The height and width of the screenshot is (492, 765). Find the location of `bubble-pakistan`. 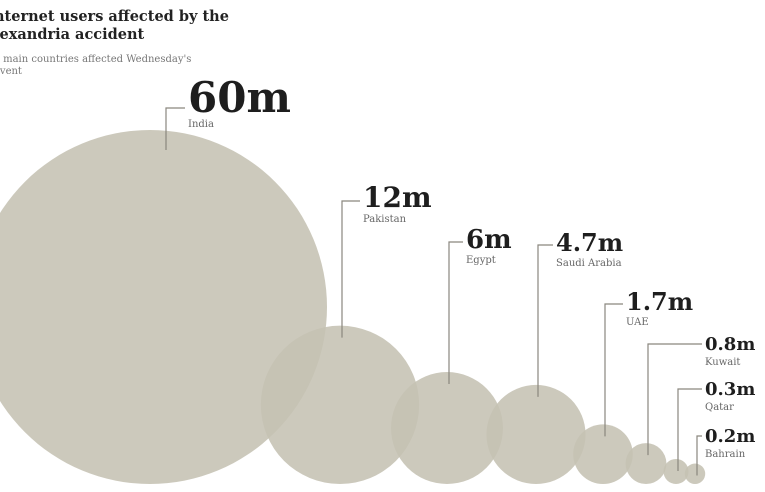

bubble-pakistan is located at coordinates (340, 405).